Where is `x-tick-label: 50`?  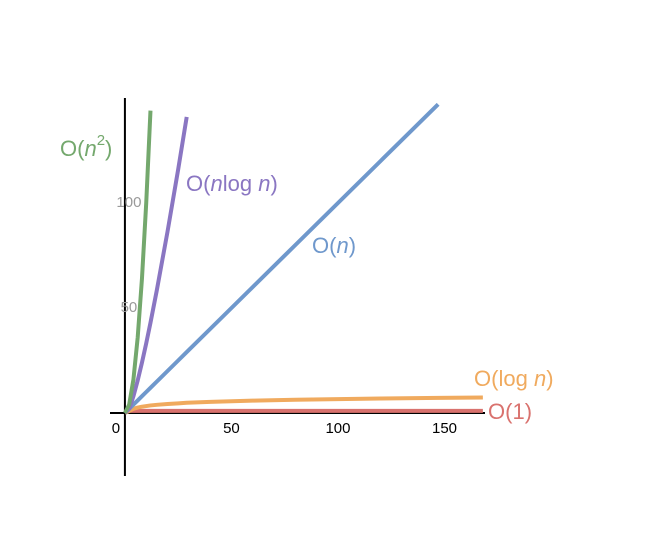
x-tick-label: 50 is located at coordinates (231, 428).